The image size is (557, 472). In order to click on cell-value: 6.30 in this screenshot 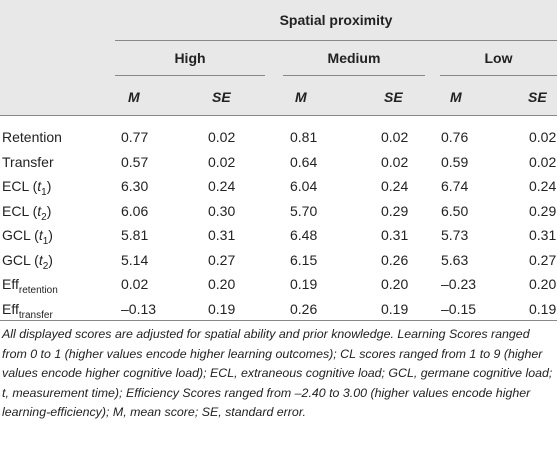, I will do `click(135, 186)`.